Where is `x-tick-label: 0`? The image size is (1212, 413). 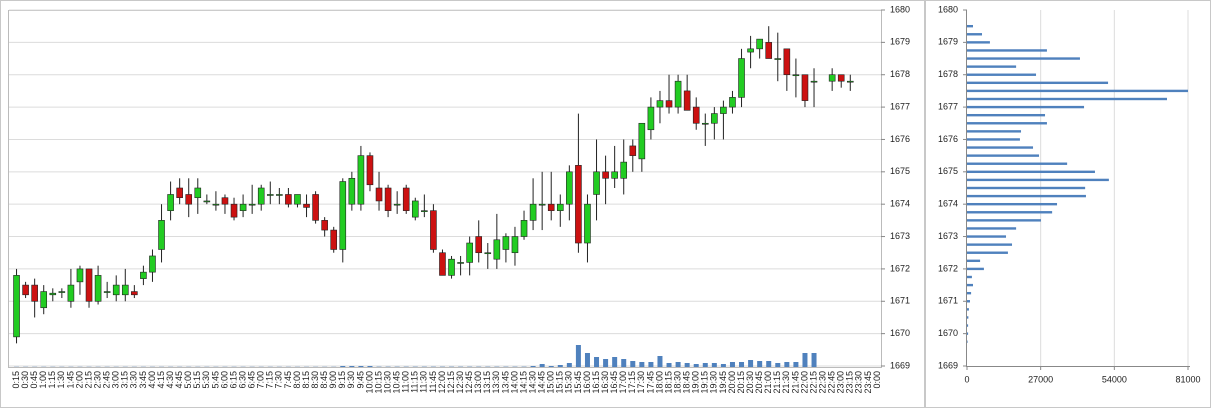
x-tick-label: 0 is located at coordinates (966, 379).